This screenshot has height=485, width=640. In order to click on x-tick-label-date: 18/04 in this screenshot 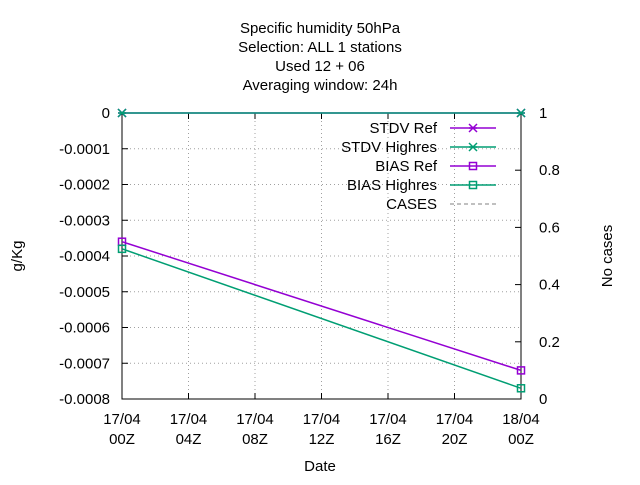, I will do `click(521, 419)`.